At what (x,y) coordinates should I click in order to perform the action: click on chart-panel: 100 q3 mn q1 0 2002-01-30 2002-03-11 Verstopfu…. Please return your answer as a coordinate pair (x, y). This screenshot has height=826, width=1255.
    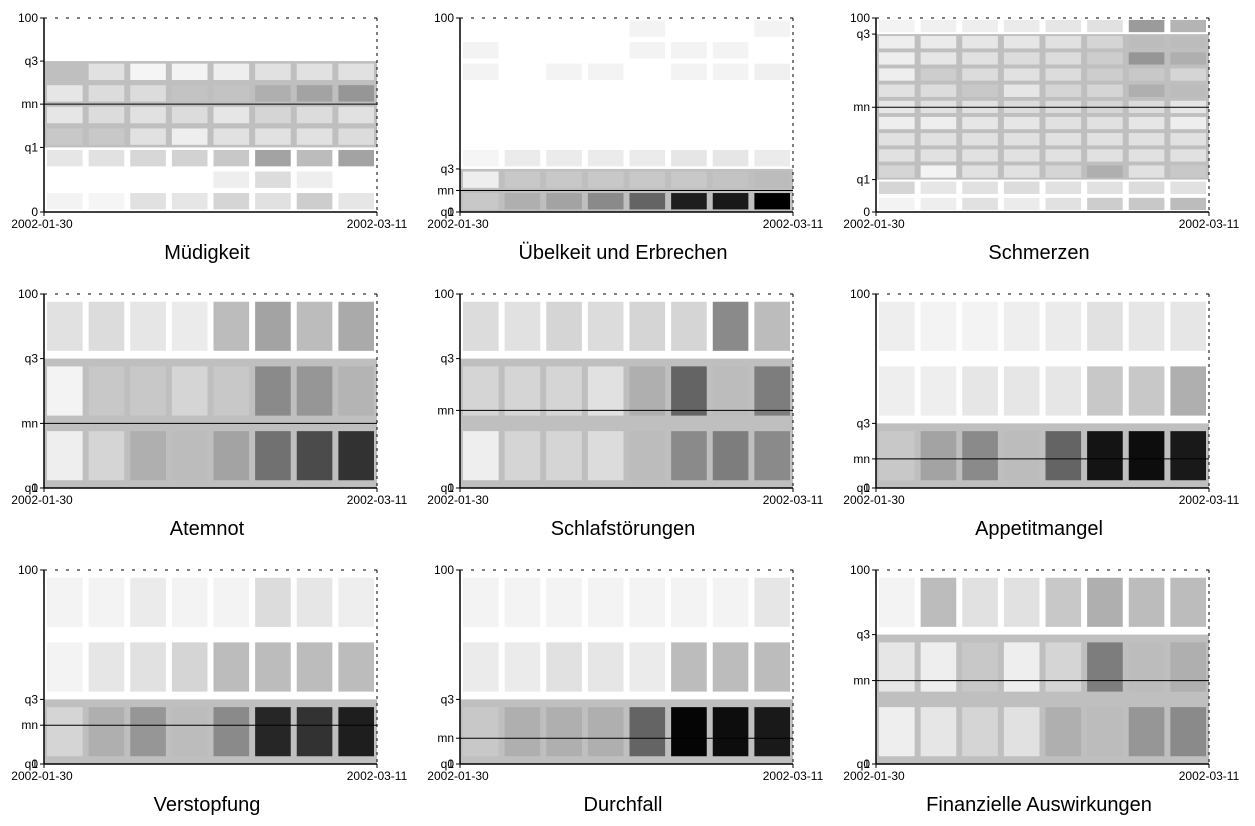
    Looking at the image, I should click on (207, 689).